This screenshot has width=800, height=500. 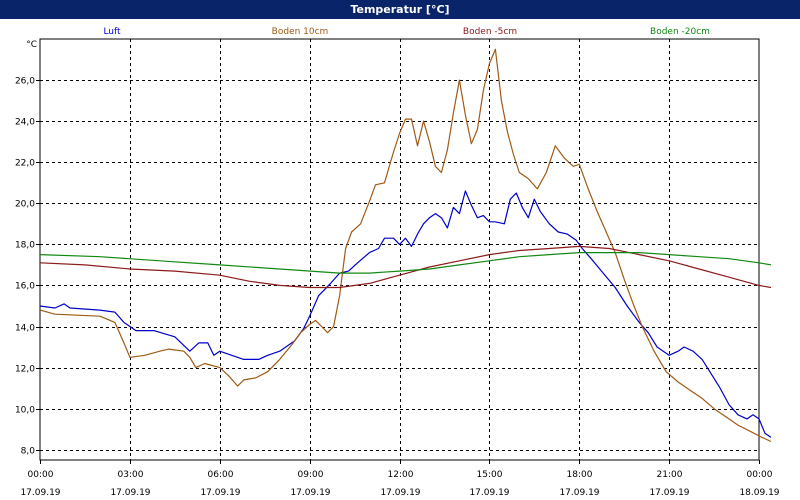 What do you see at coordinates (112, 32) in the screenshot?
I see `legend-label: Luft` at bounding box center [112, 32].